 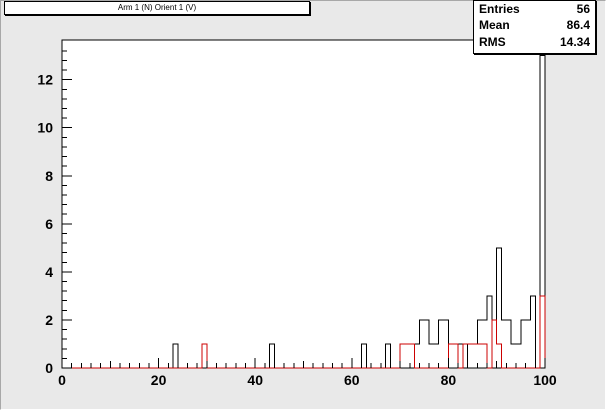 I want to click on y-tick-label: 6, so click(x=49, y=224).